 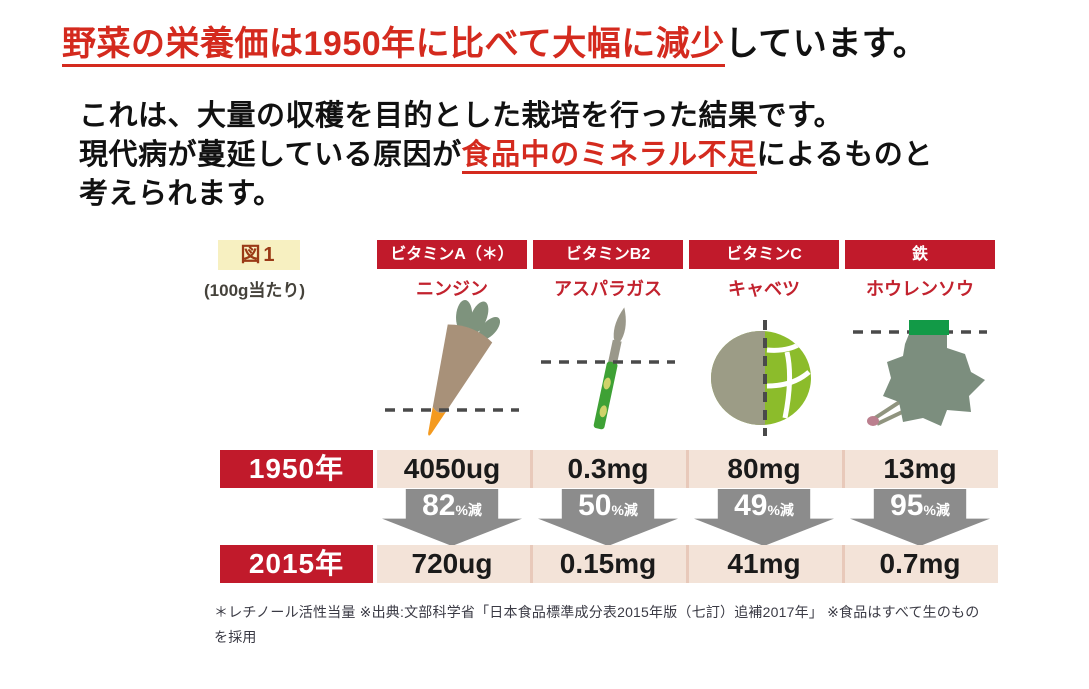 What do you see at coordinates (761, 378) in the screenshot?
I see `cabbage-icon` at bounding box center [761, 378].